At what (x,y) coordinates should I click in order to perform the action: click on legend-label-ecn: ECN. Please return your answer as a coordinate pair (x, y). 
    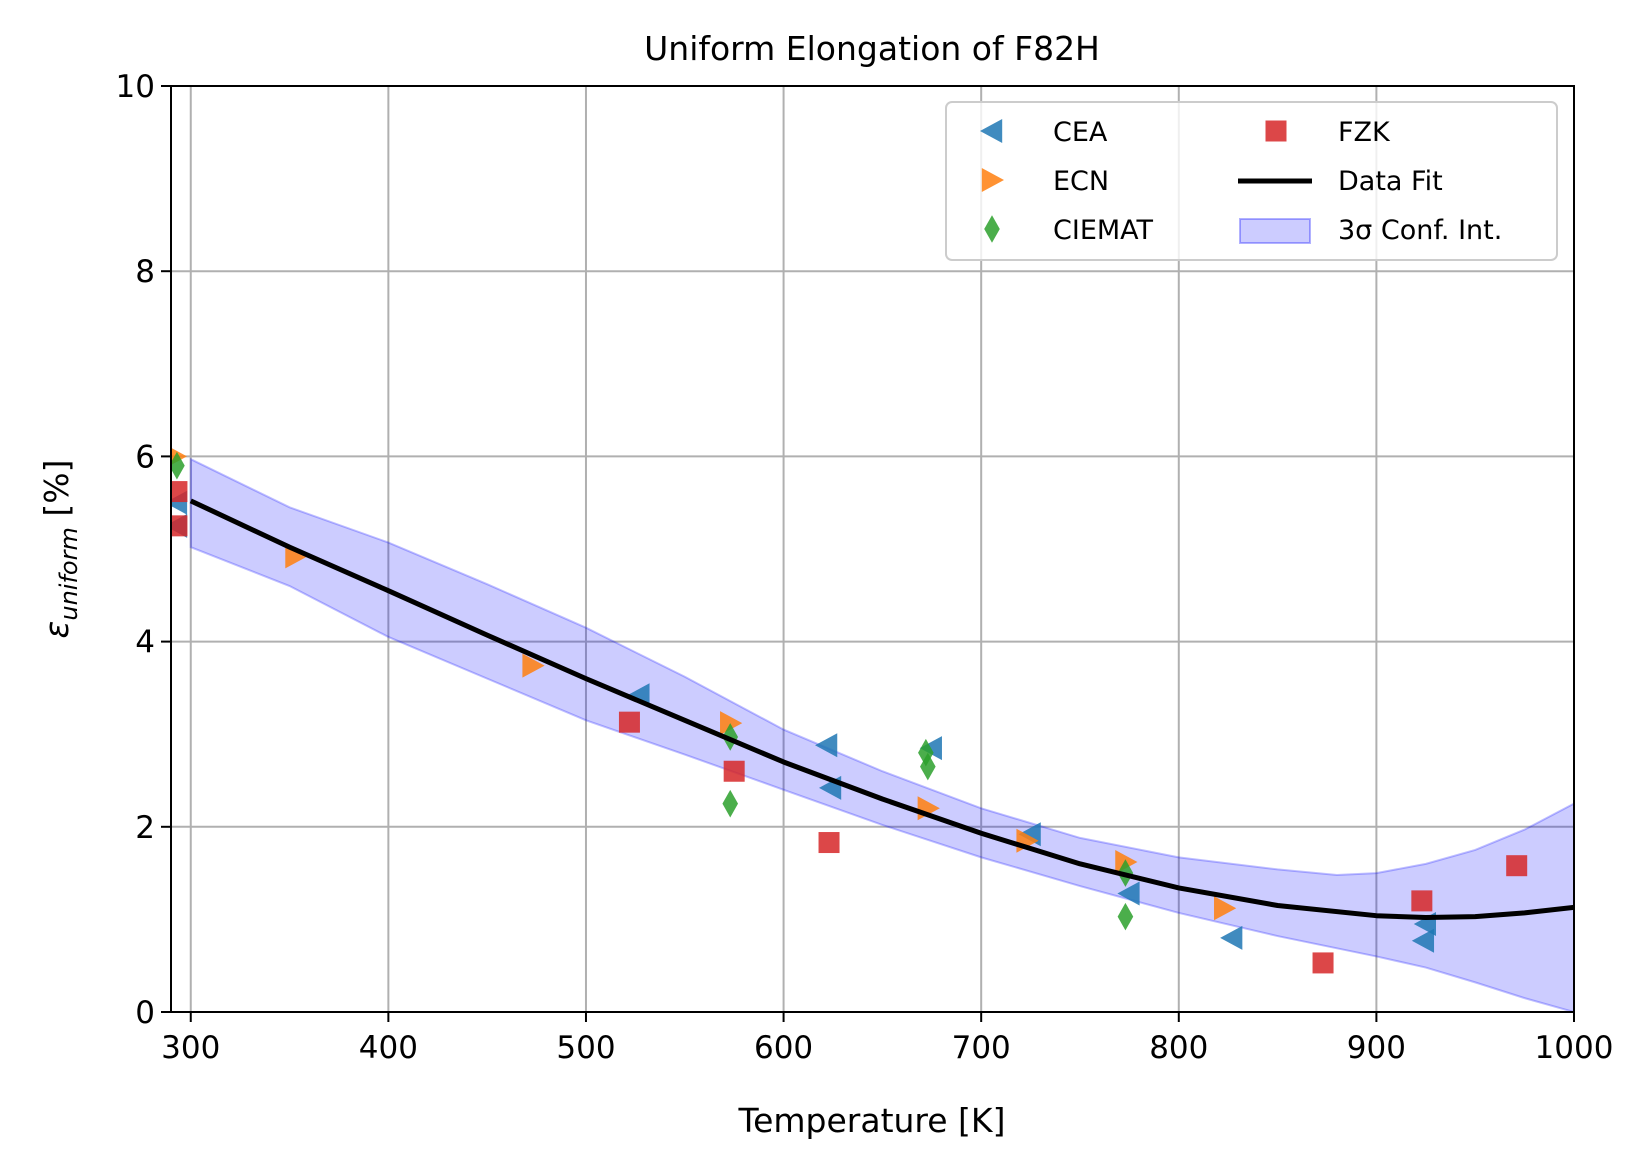
    Looking at the image, I should click on (1081, 181).